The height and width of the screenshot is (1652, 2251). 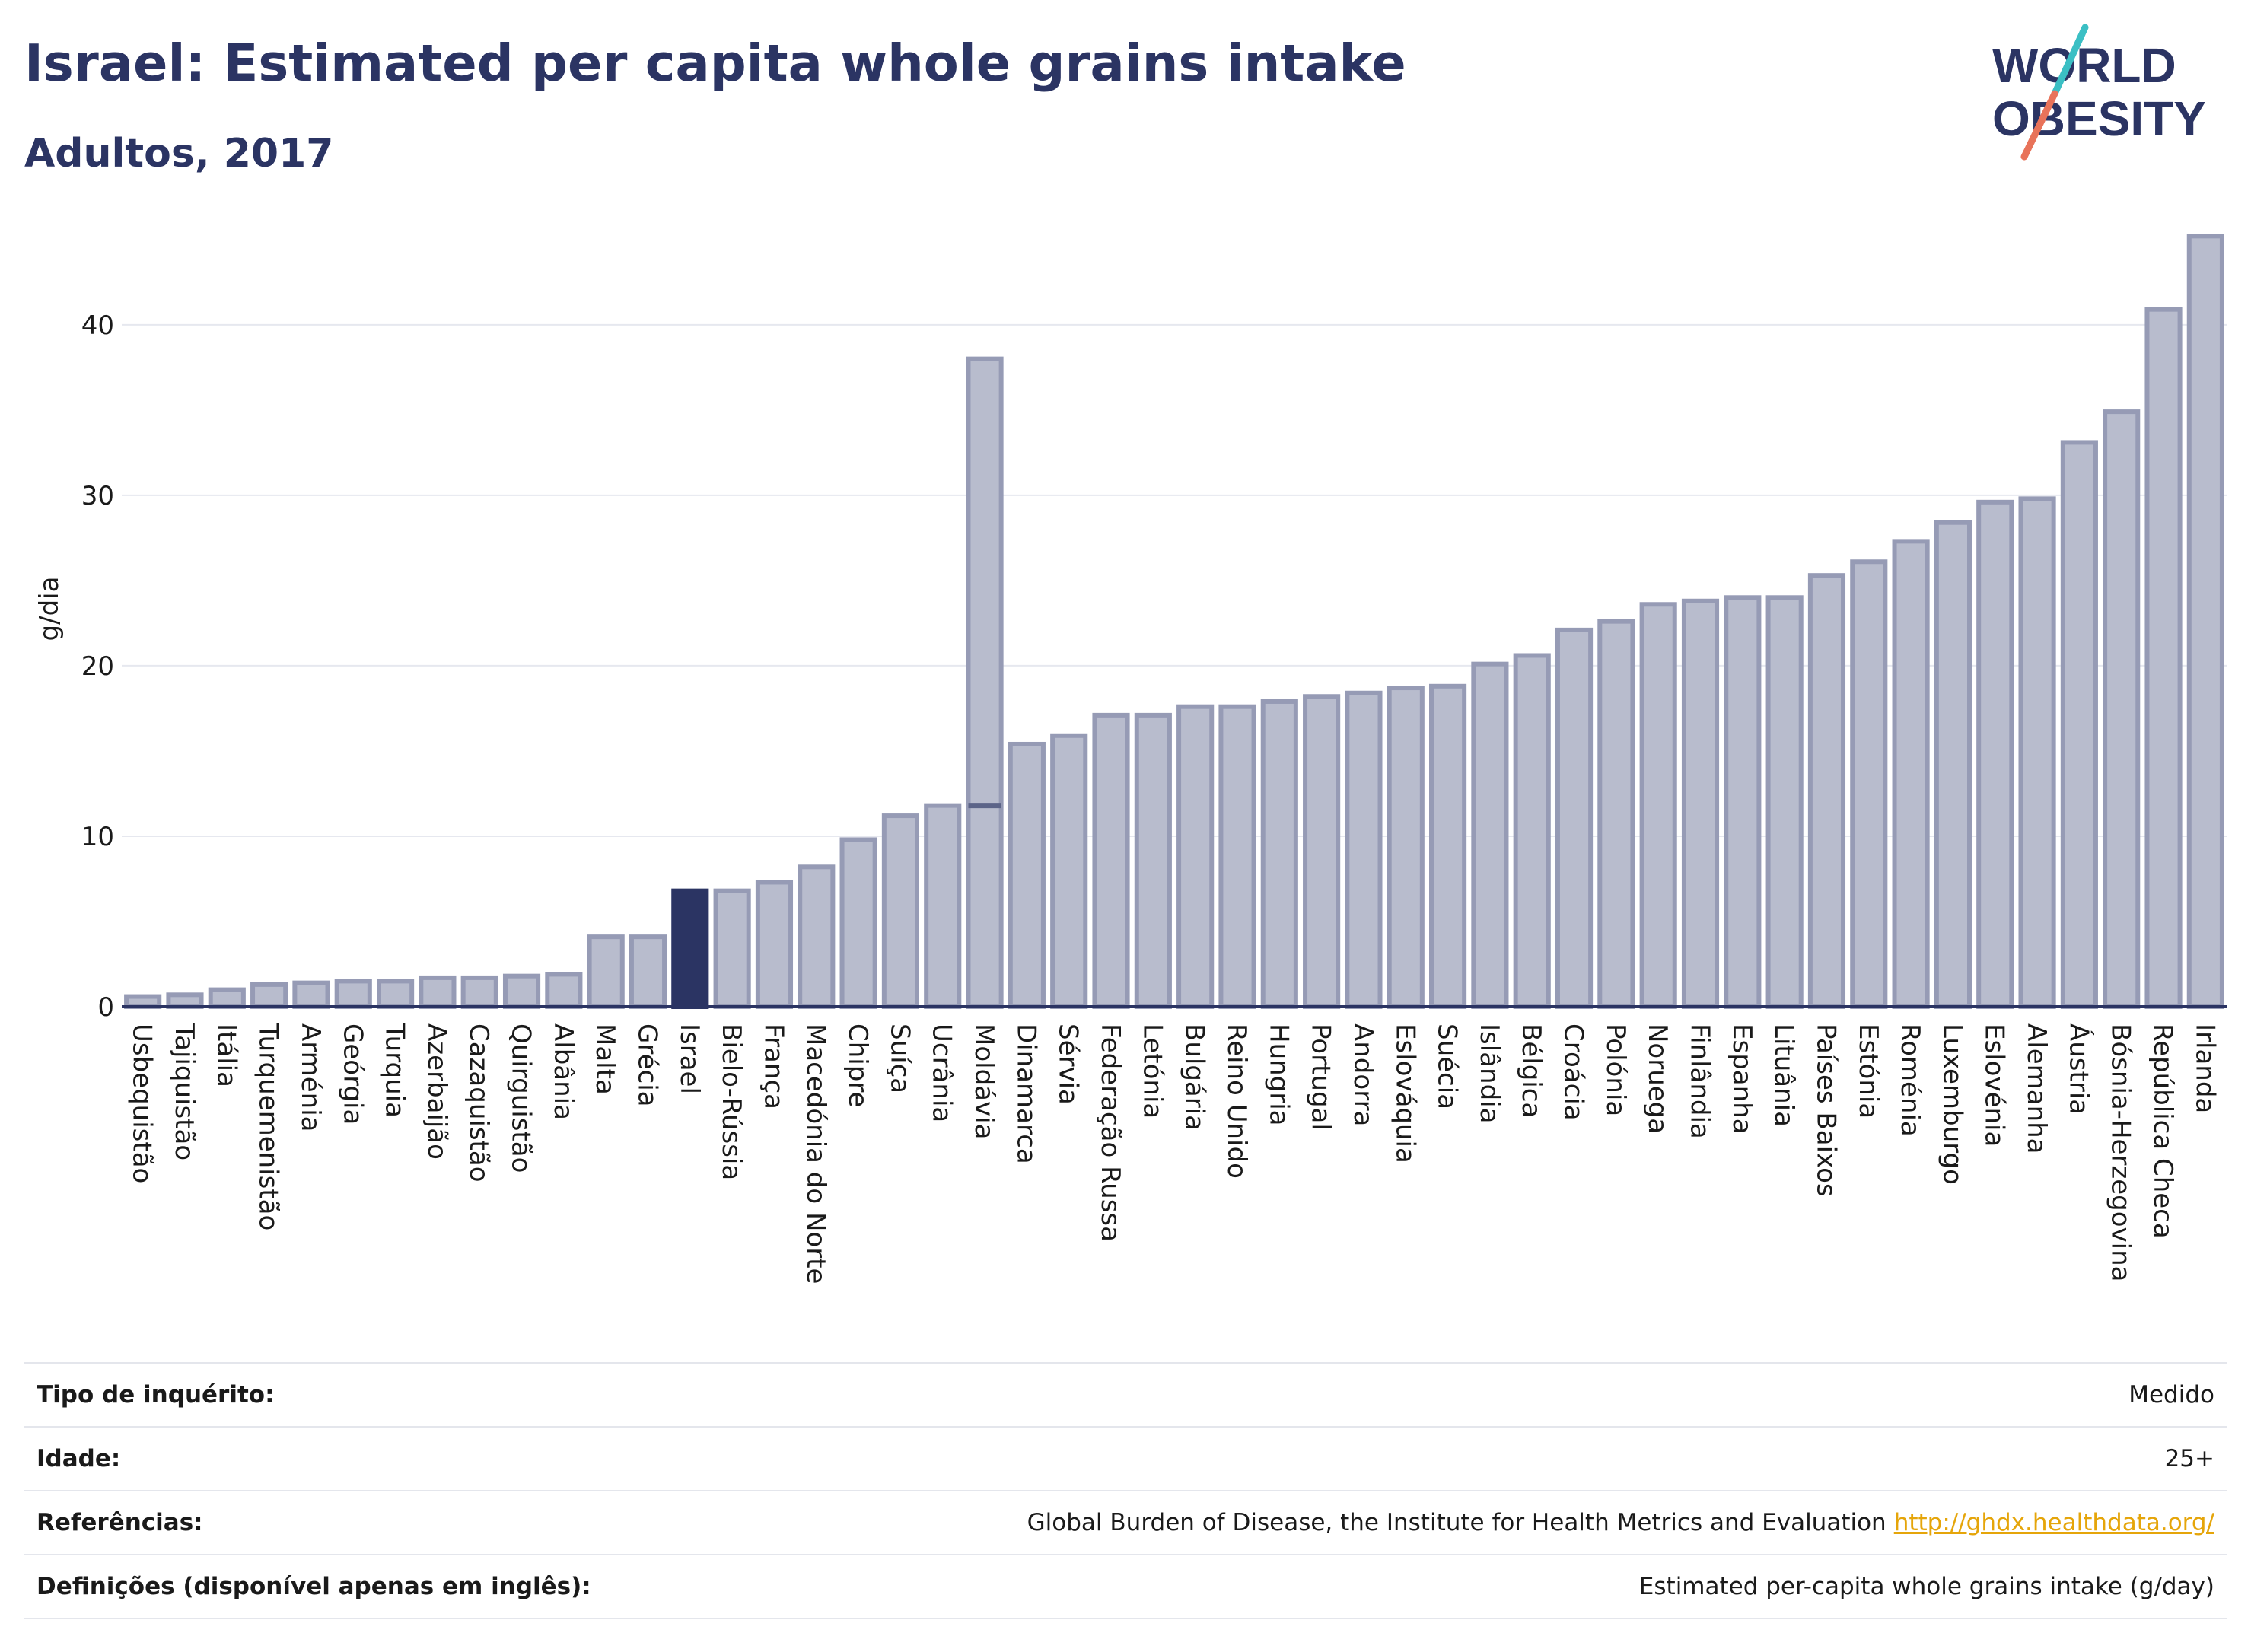 I want to click on x-tick-label: Itália, so click(x=226, y=1055).